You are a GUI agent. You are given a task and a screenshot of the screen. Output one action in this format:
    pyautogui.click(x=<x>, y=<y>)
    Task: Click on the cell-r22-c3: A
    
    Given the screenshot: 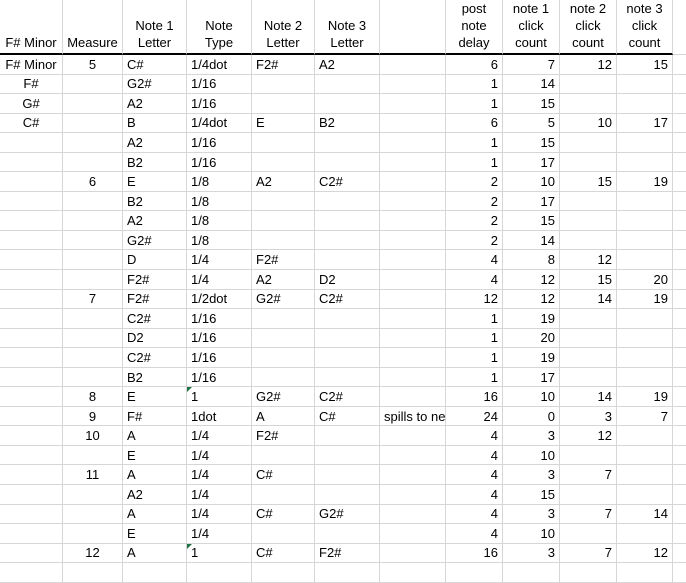 What is the action you would take?
    pyautogui.click(x=155, y=475)
    